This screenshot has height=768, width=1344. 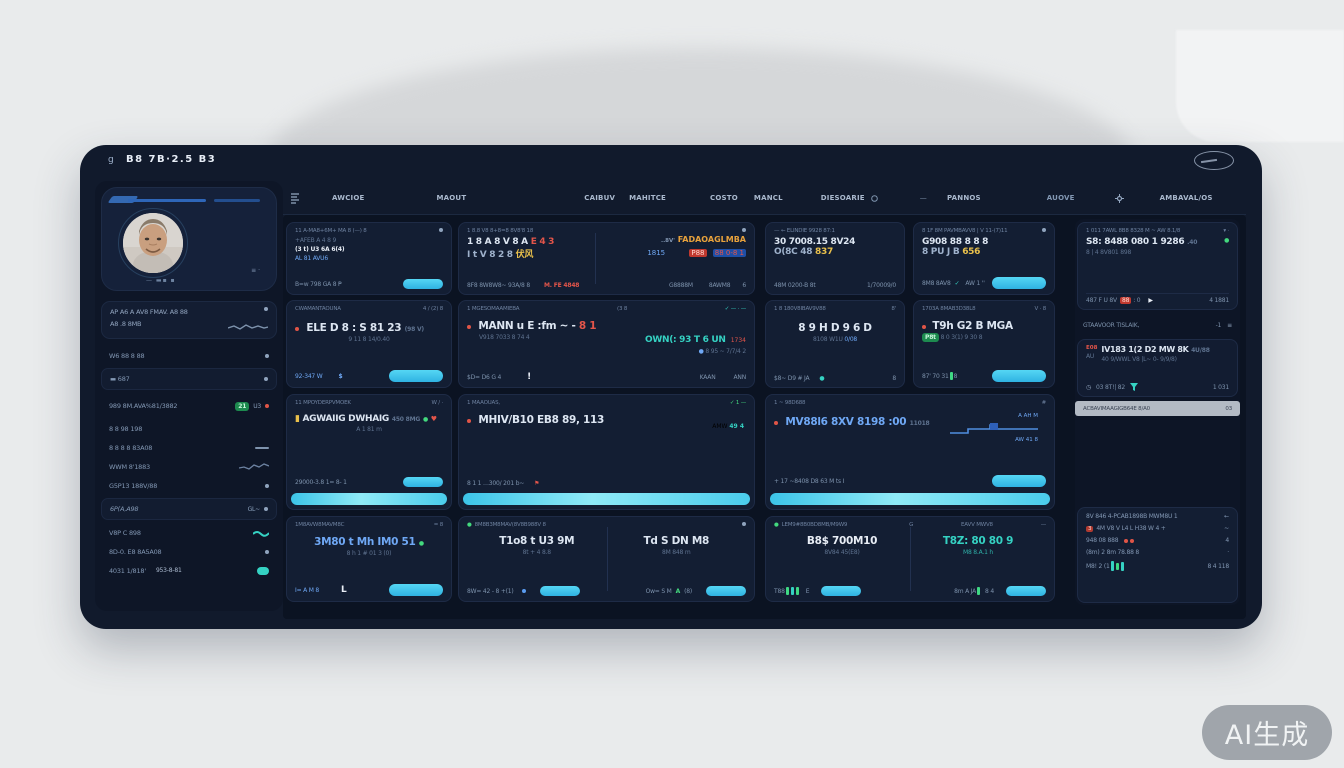 What do you see at coordinates (961, 337) in the screenshot?
I see `card-sub: 8 0 3(1) 9 30 8` at bounding box center [961, 337].